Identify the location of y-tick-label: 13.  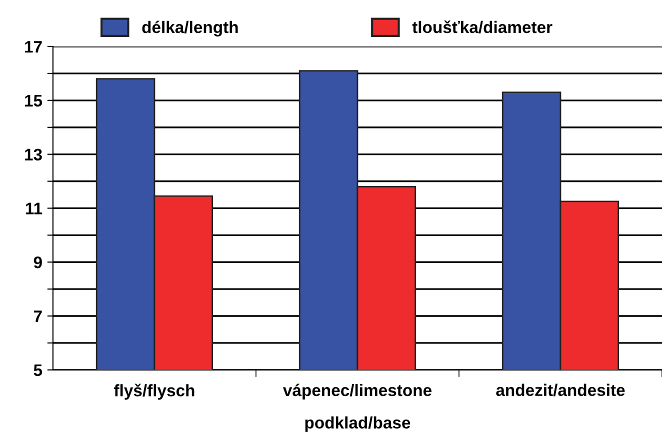
(33, 154).